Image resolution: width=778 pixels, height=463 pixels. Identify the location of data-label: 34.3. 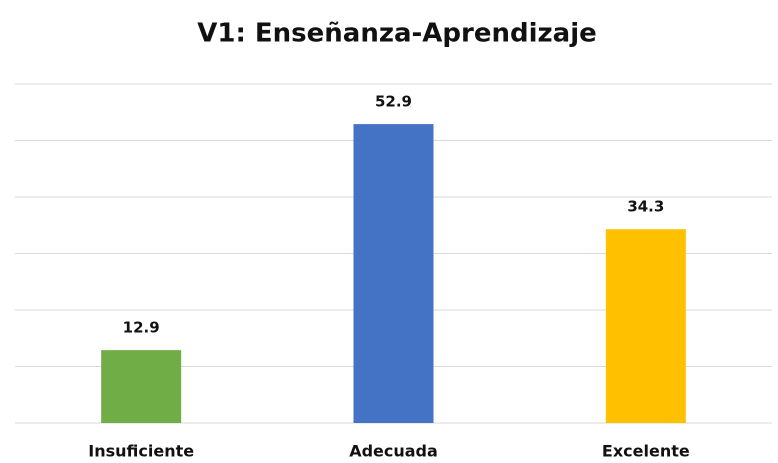
(645, 207).